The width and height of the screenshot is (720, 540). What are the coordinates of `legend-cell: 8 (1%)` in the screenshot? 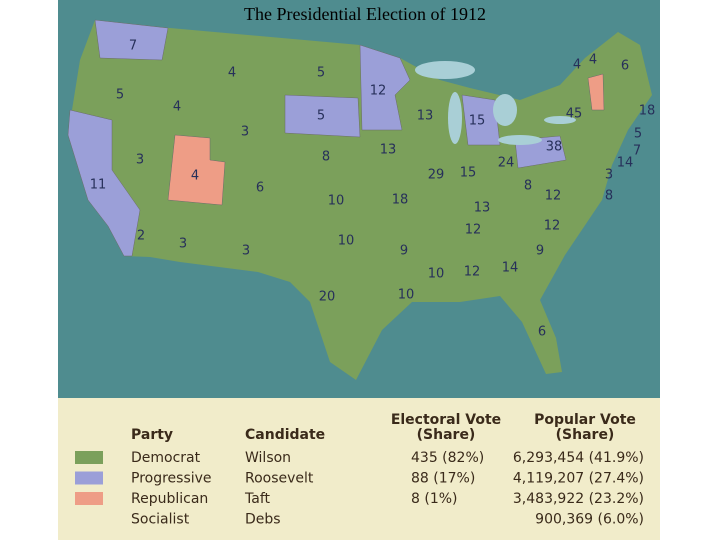 It's located at (434, 499).